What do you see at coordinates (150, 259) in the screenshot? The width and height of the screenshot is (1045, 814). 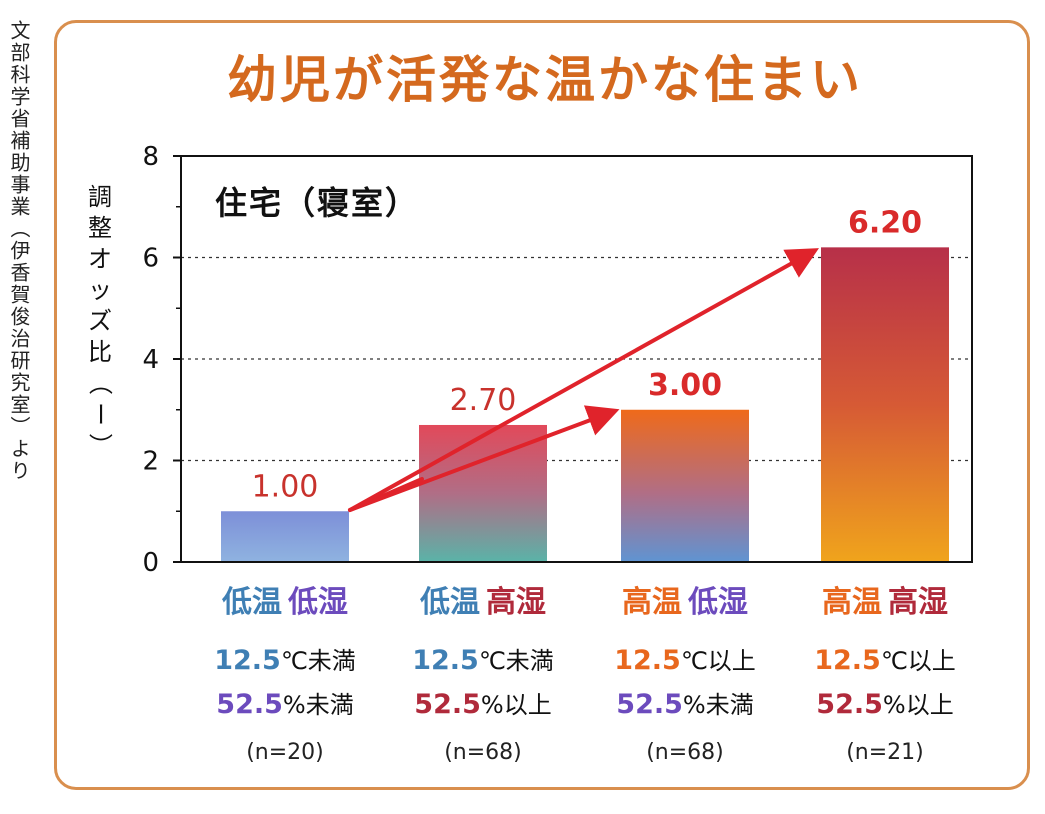 I see `y-tick-label: 6` at bounding box center [150, 259].